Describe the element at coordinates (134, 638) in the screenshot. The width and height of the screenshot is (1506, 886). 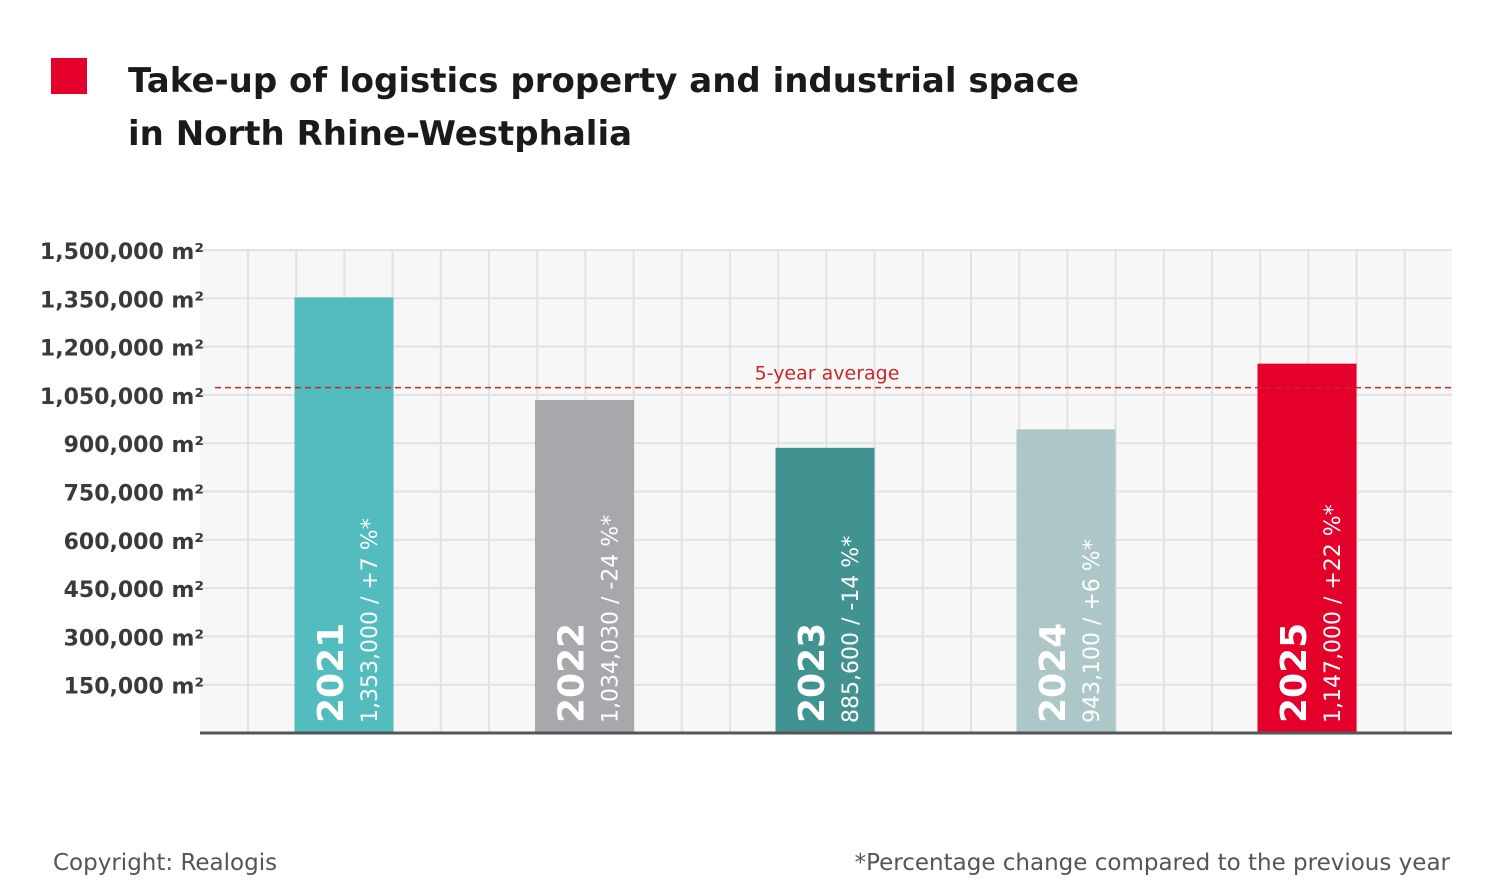
I see `y-tick-label: 300,000 m²` at that location.